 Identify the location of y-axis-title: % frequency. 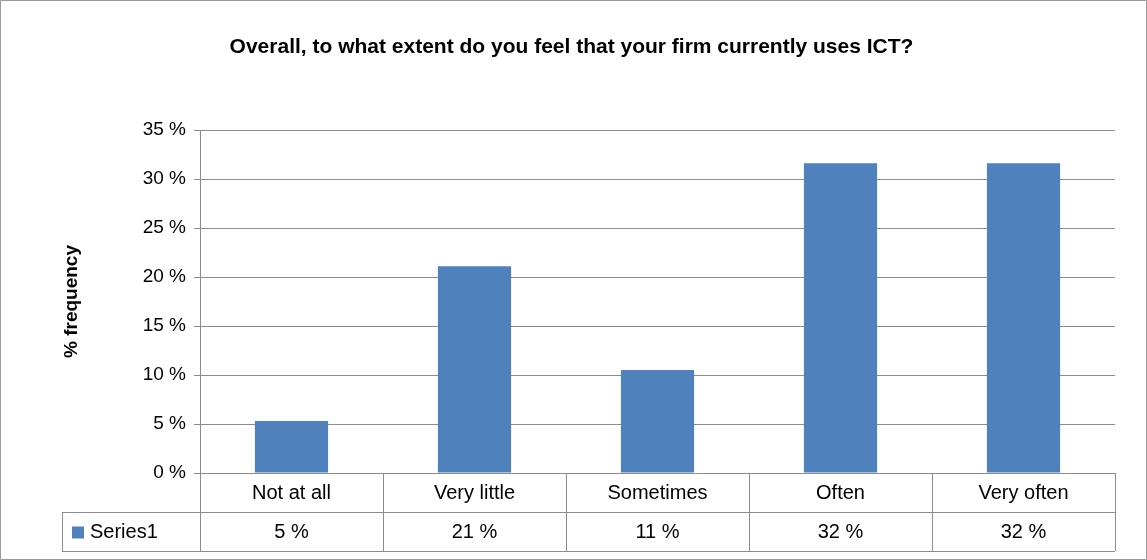
(71, 301).